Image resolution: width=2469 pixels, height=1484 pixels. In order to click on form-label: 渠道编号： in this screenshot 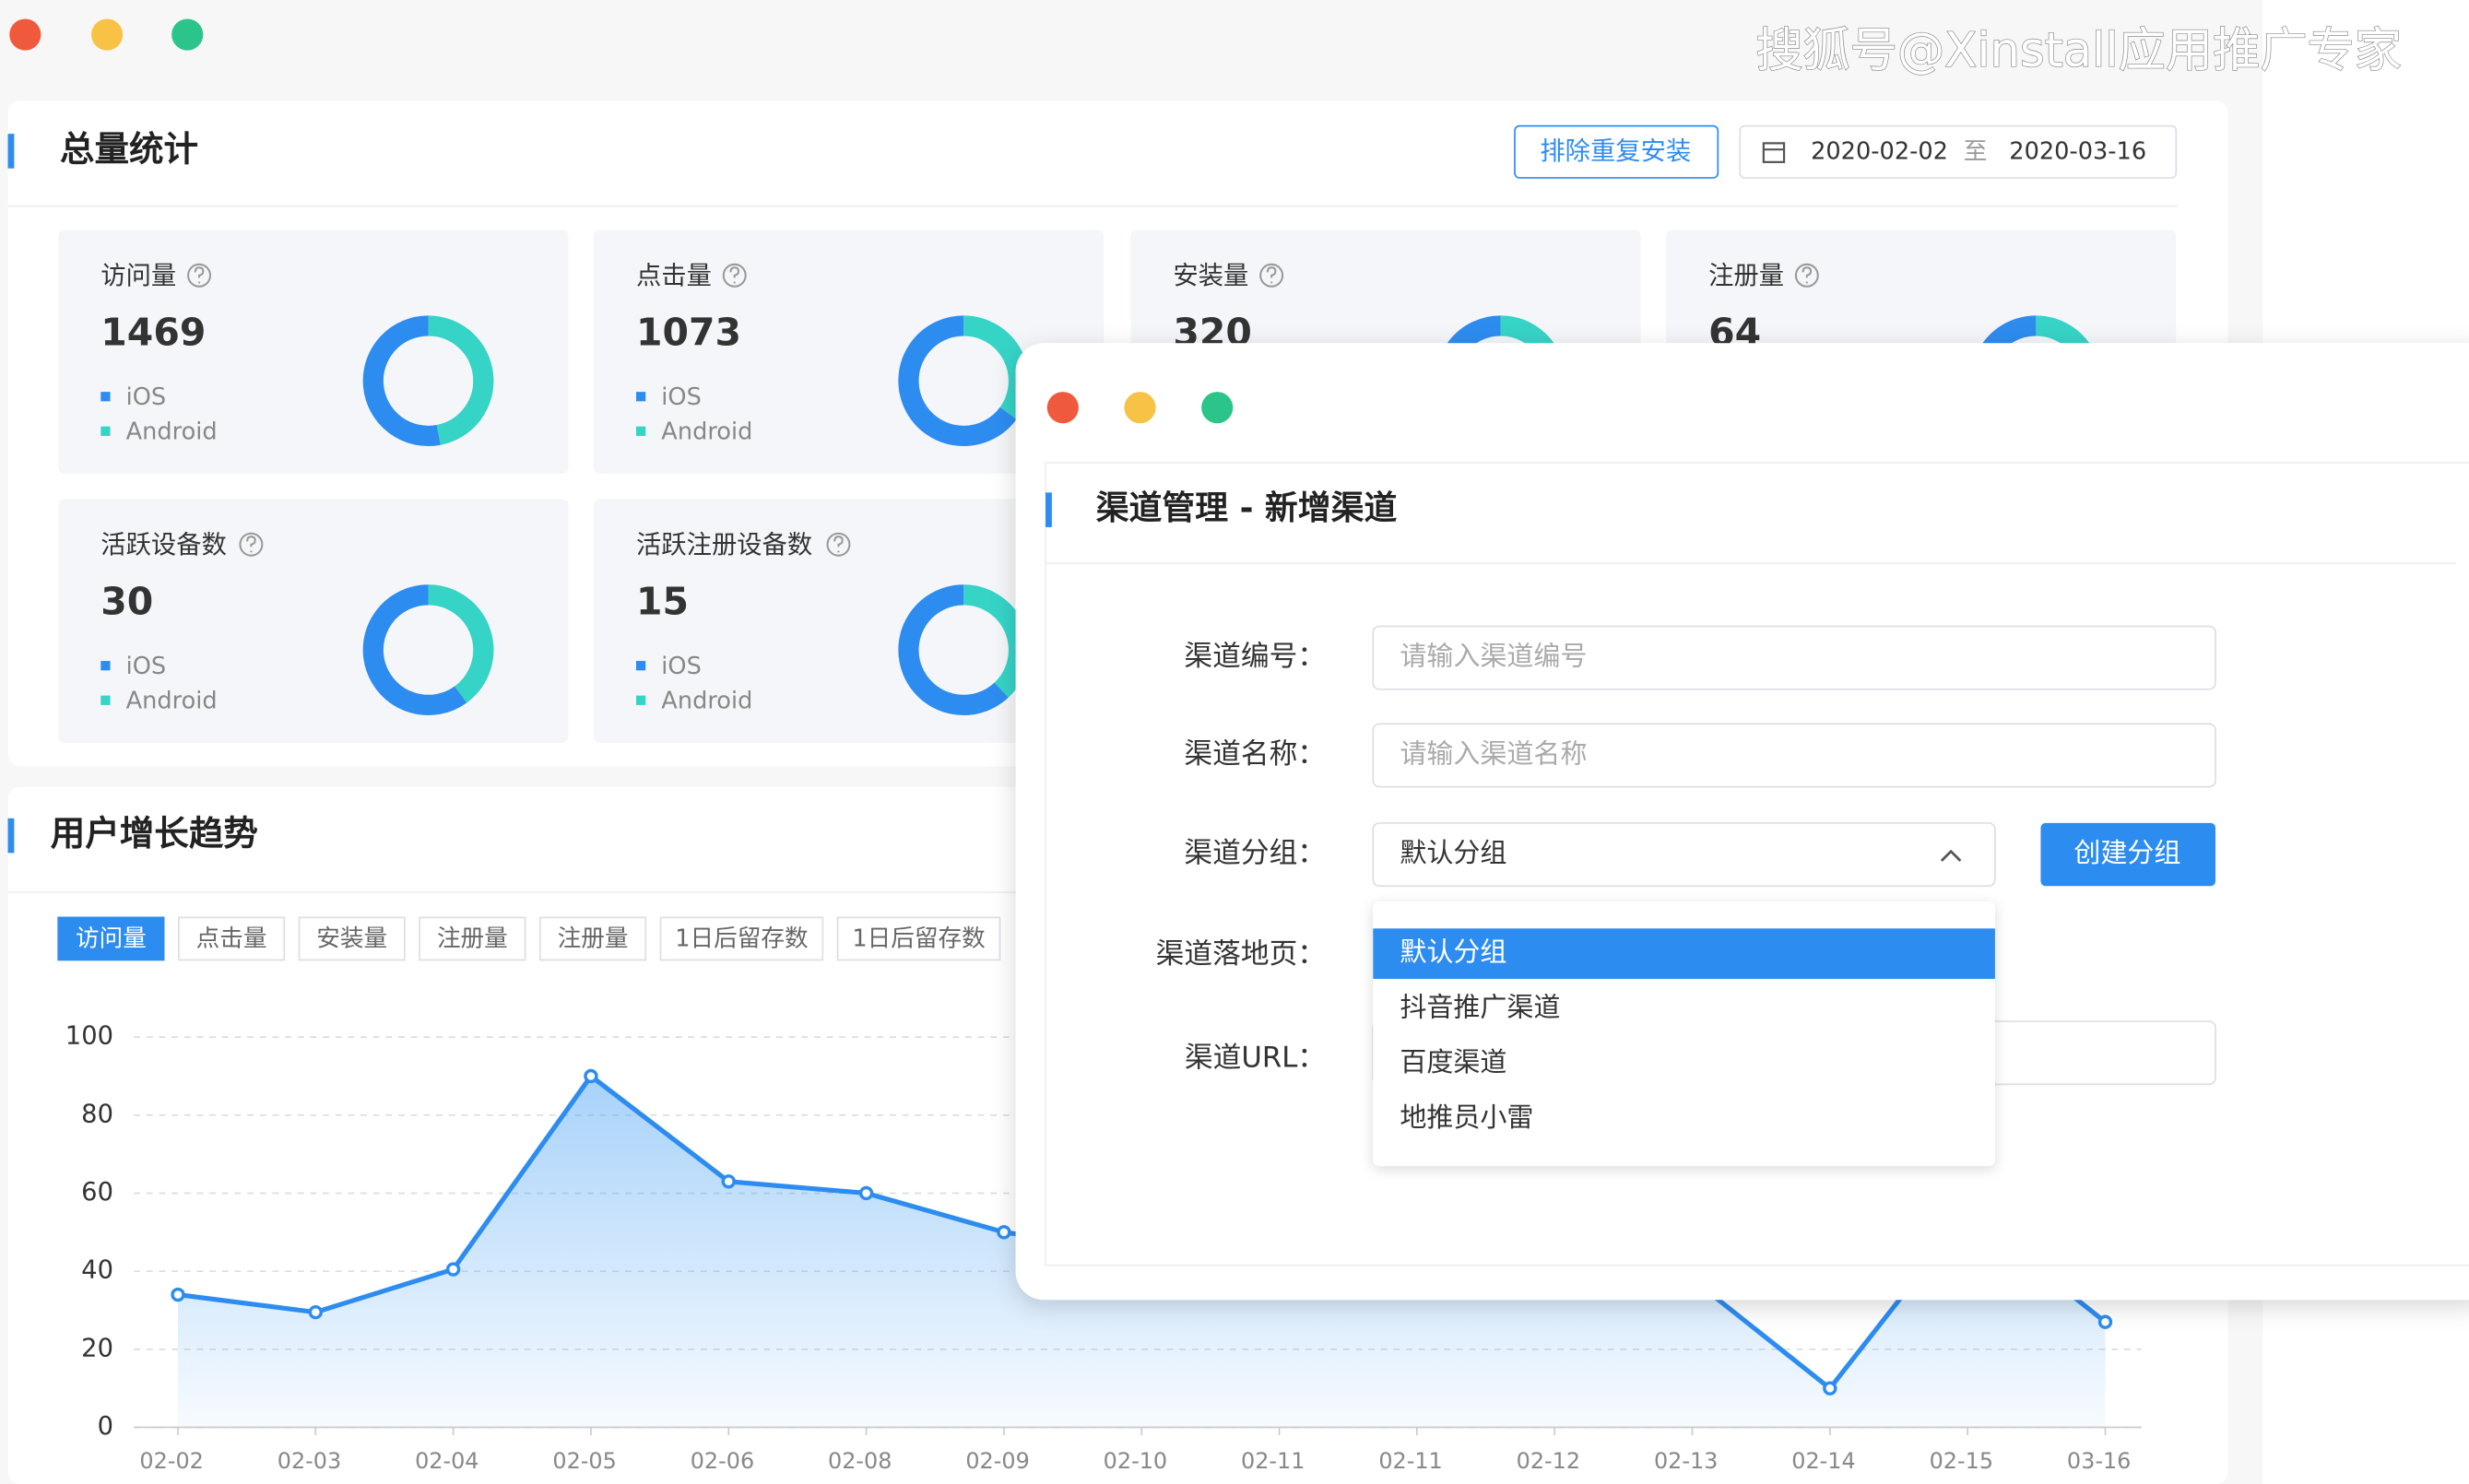, I will do `click(1255, 656)`.